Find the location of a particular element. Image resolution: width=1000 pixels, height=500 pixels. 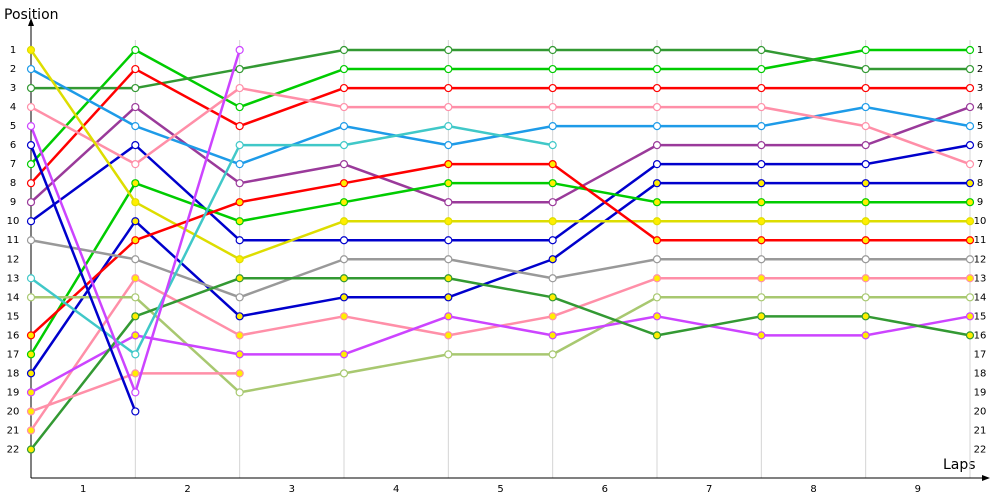

x-tick-label: 5 is located at coordinates (500, 489).